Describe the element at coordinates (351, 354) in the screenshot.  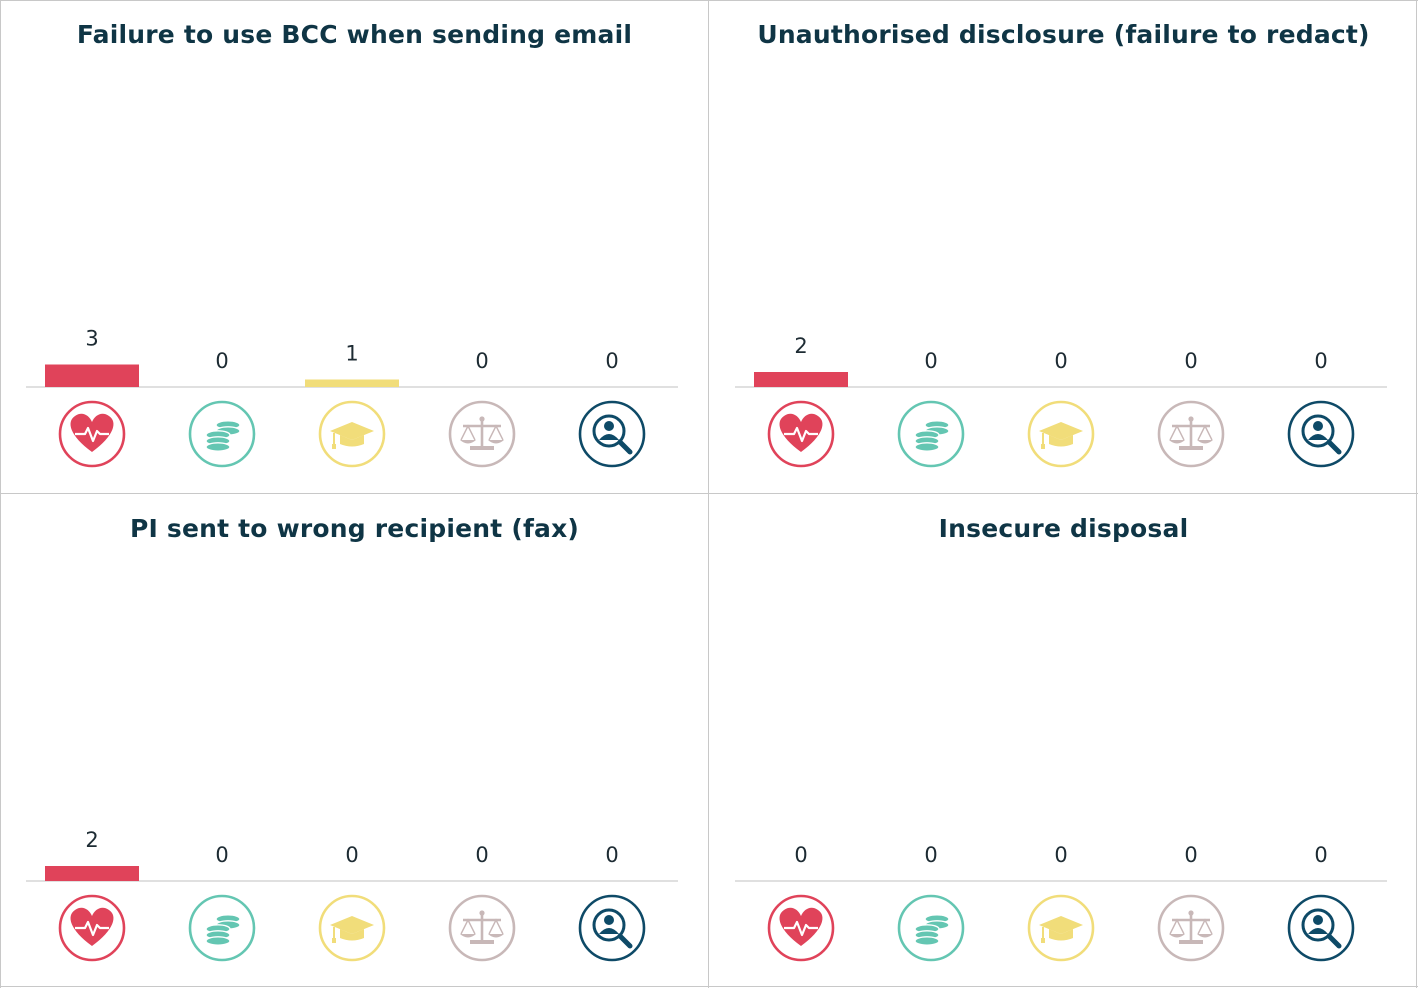
I see `data-label-education: 1` at that location.